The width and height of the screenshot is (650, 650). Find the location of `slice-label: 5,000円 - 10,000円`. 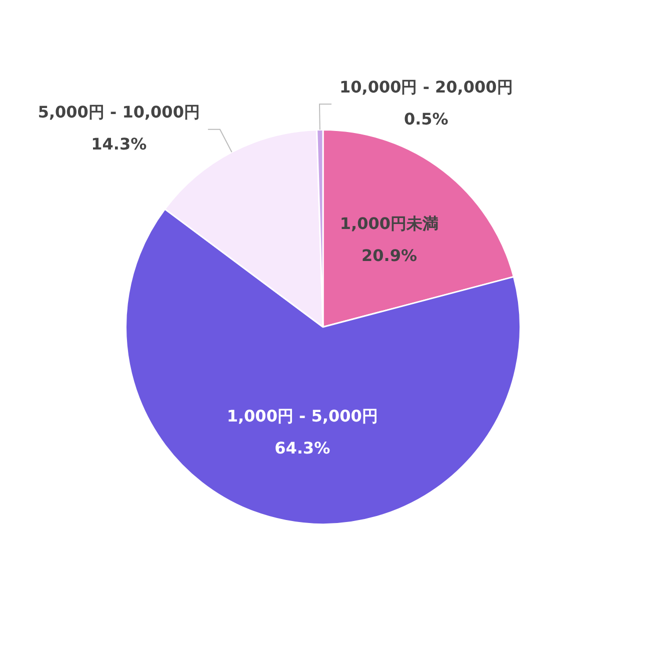

slice-label: 5,000円 - 10,000円 is located at coordinates (119, 112).